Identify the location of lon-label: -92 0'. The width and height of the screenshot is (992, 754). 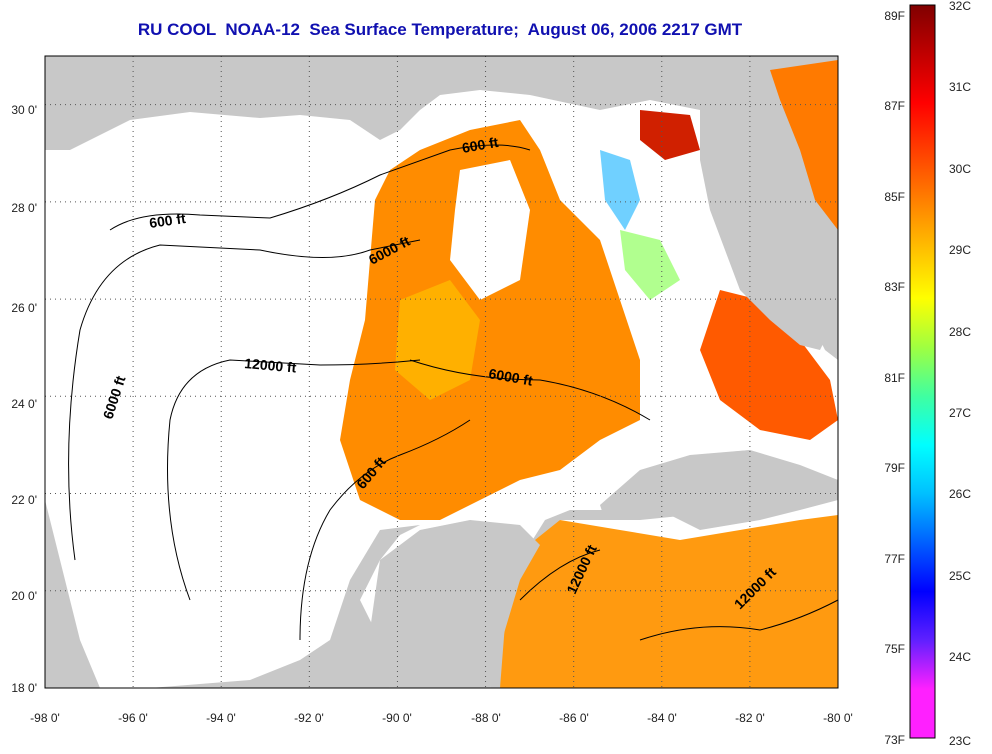
(309, 718).